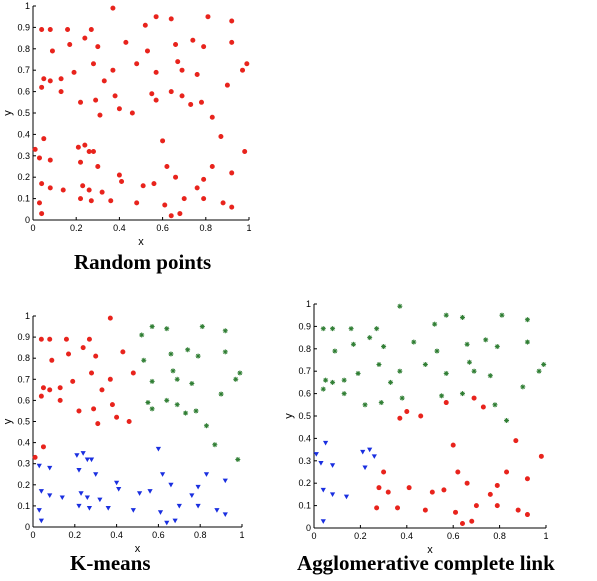 The image size is (597, 581). What do you see at coordinates (27, 527) in the screenshot?
I see `y-tick-label: 0` at bounding box center [27, 527].